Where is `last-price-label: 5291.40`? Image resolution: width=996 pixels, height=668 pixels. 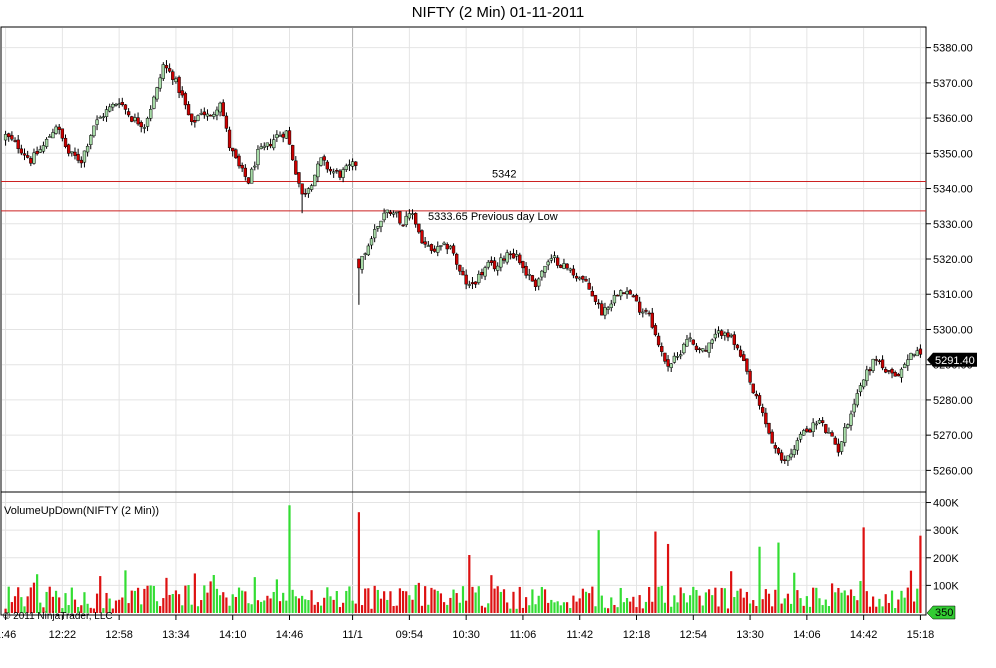 last-price-label: 5291.40 is located at coordinates (955, 361).